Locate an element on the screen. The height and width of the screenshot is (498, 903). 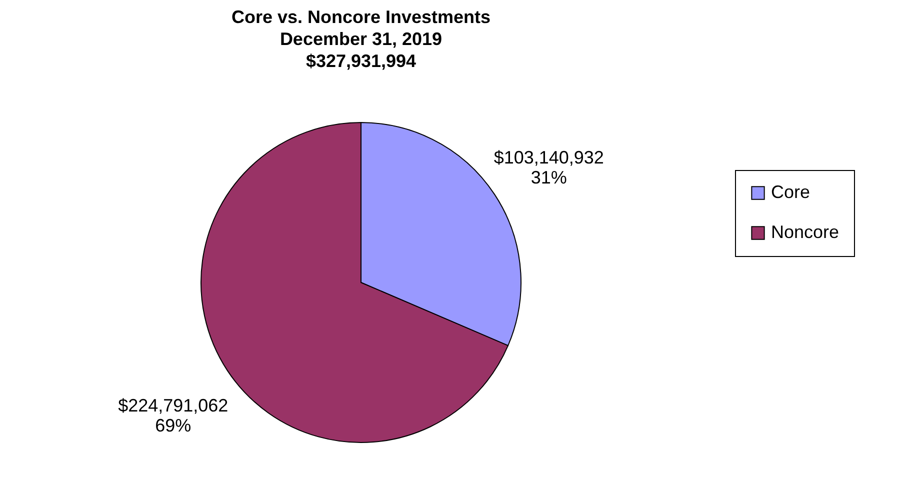
legend-label: Noncore is located at coordinates (805, 232).